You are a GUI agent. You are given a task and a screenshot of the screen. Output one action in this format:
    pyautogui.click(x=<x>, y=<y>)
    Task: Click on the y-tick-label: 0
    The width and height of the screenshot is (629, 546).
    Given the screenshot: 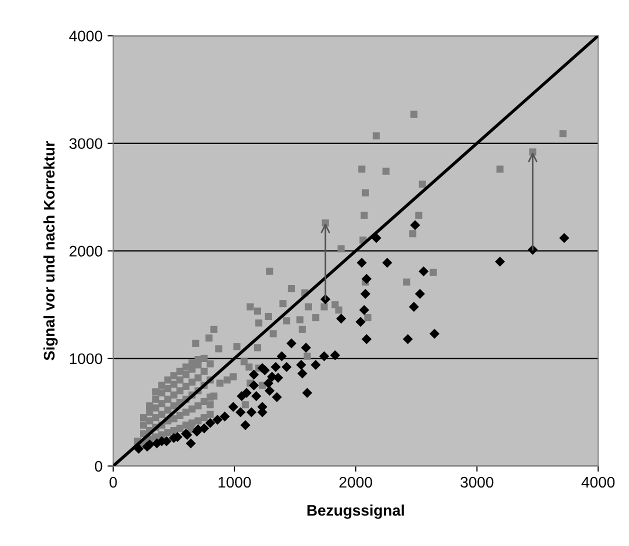 What is the action you would take?
    pyautogui.click(x=98, y=466)
    